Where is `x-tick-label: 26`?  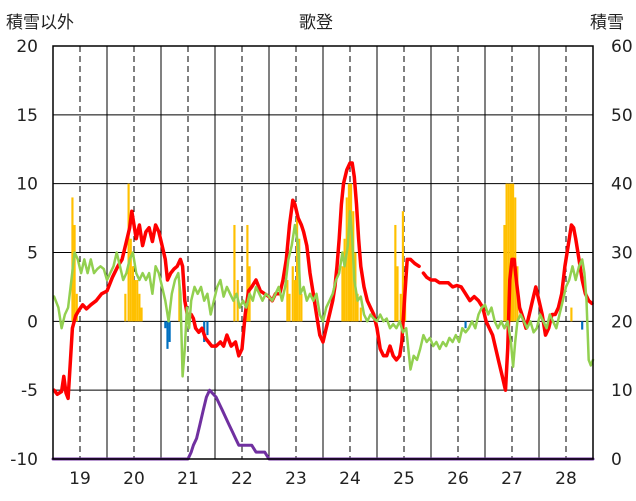
x-tick-label: 26 is located at coordinates (458, 479).